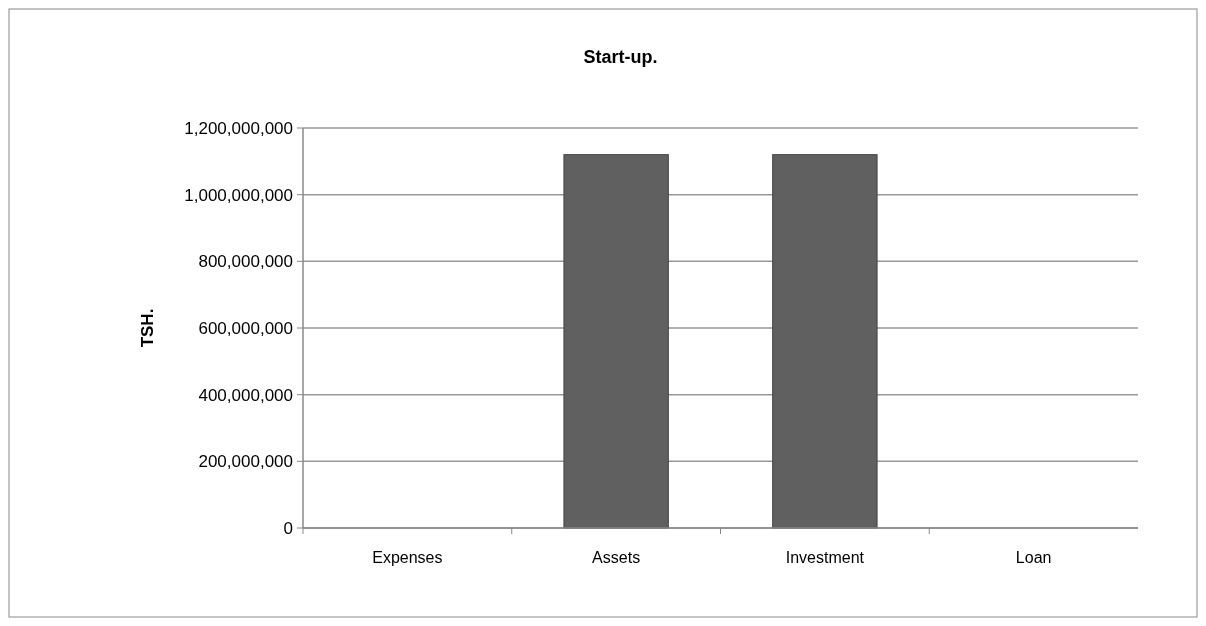  Describe the element at coordinates (1033, 557) in the screenshot. I see `x-tick-label: Loan` at that location.